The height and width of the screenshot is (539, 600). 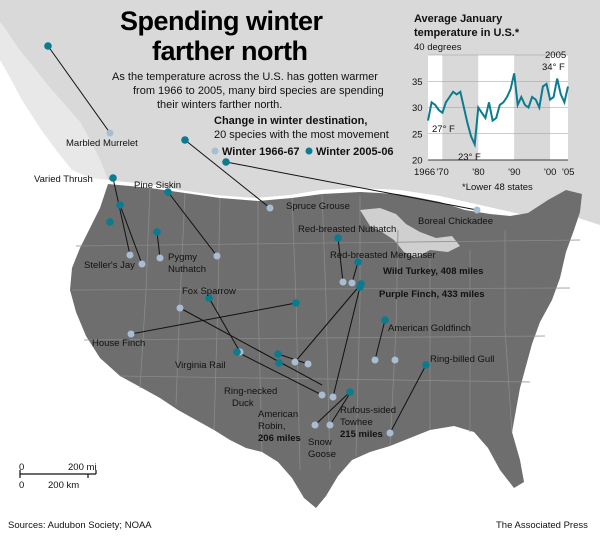 What do you see at coordinates (352, 283) in the screenshot?
I see `old-dot-red-breasted-merganser` at bounding box center [352, 283].